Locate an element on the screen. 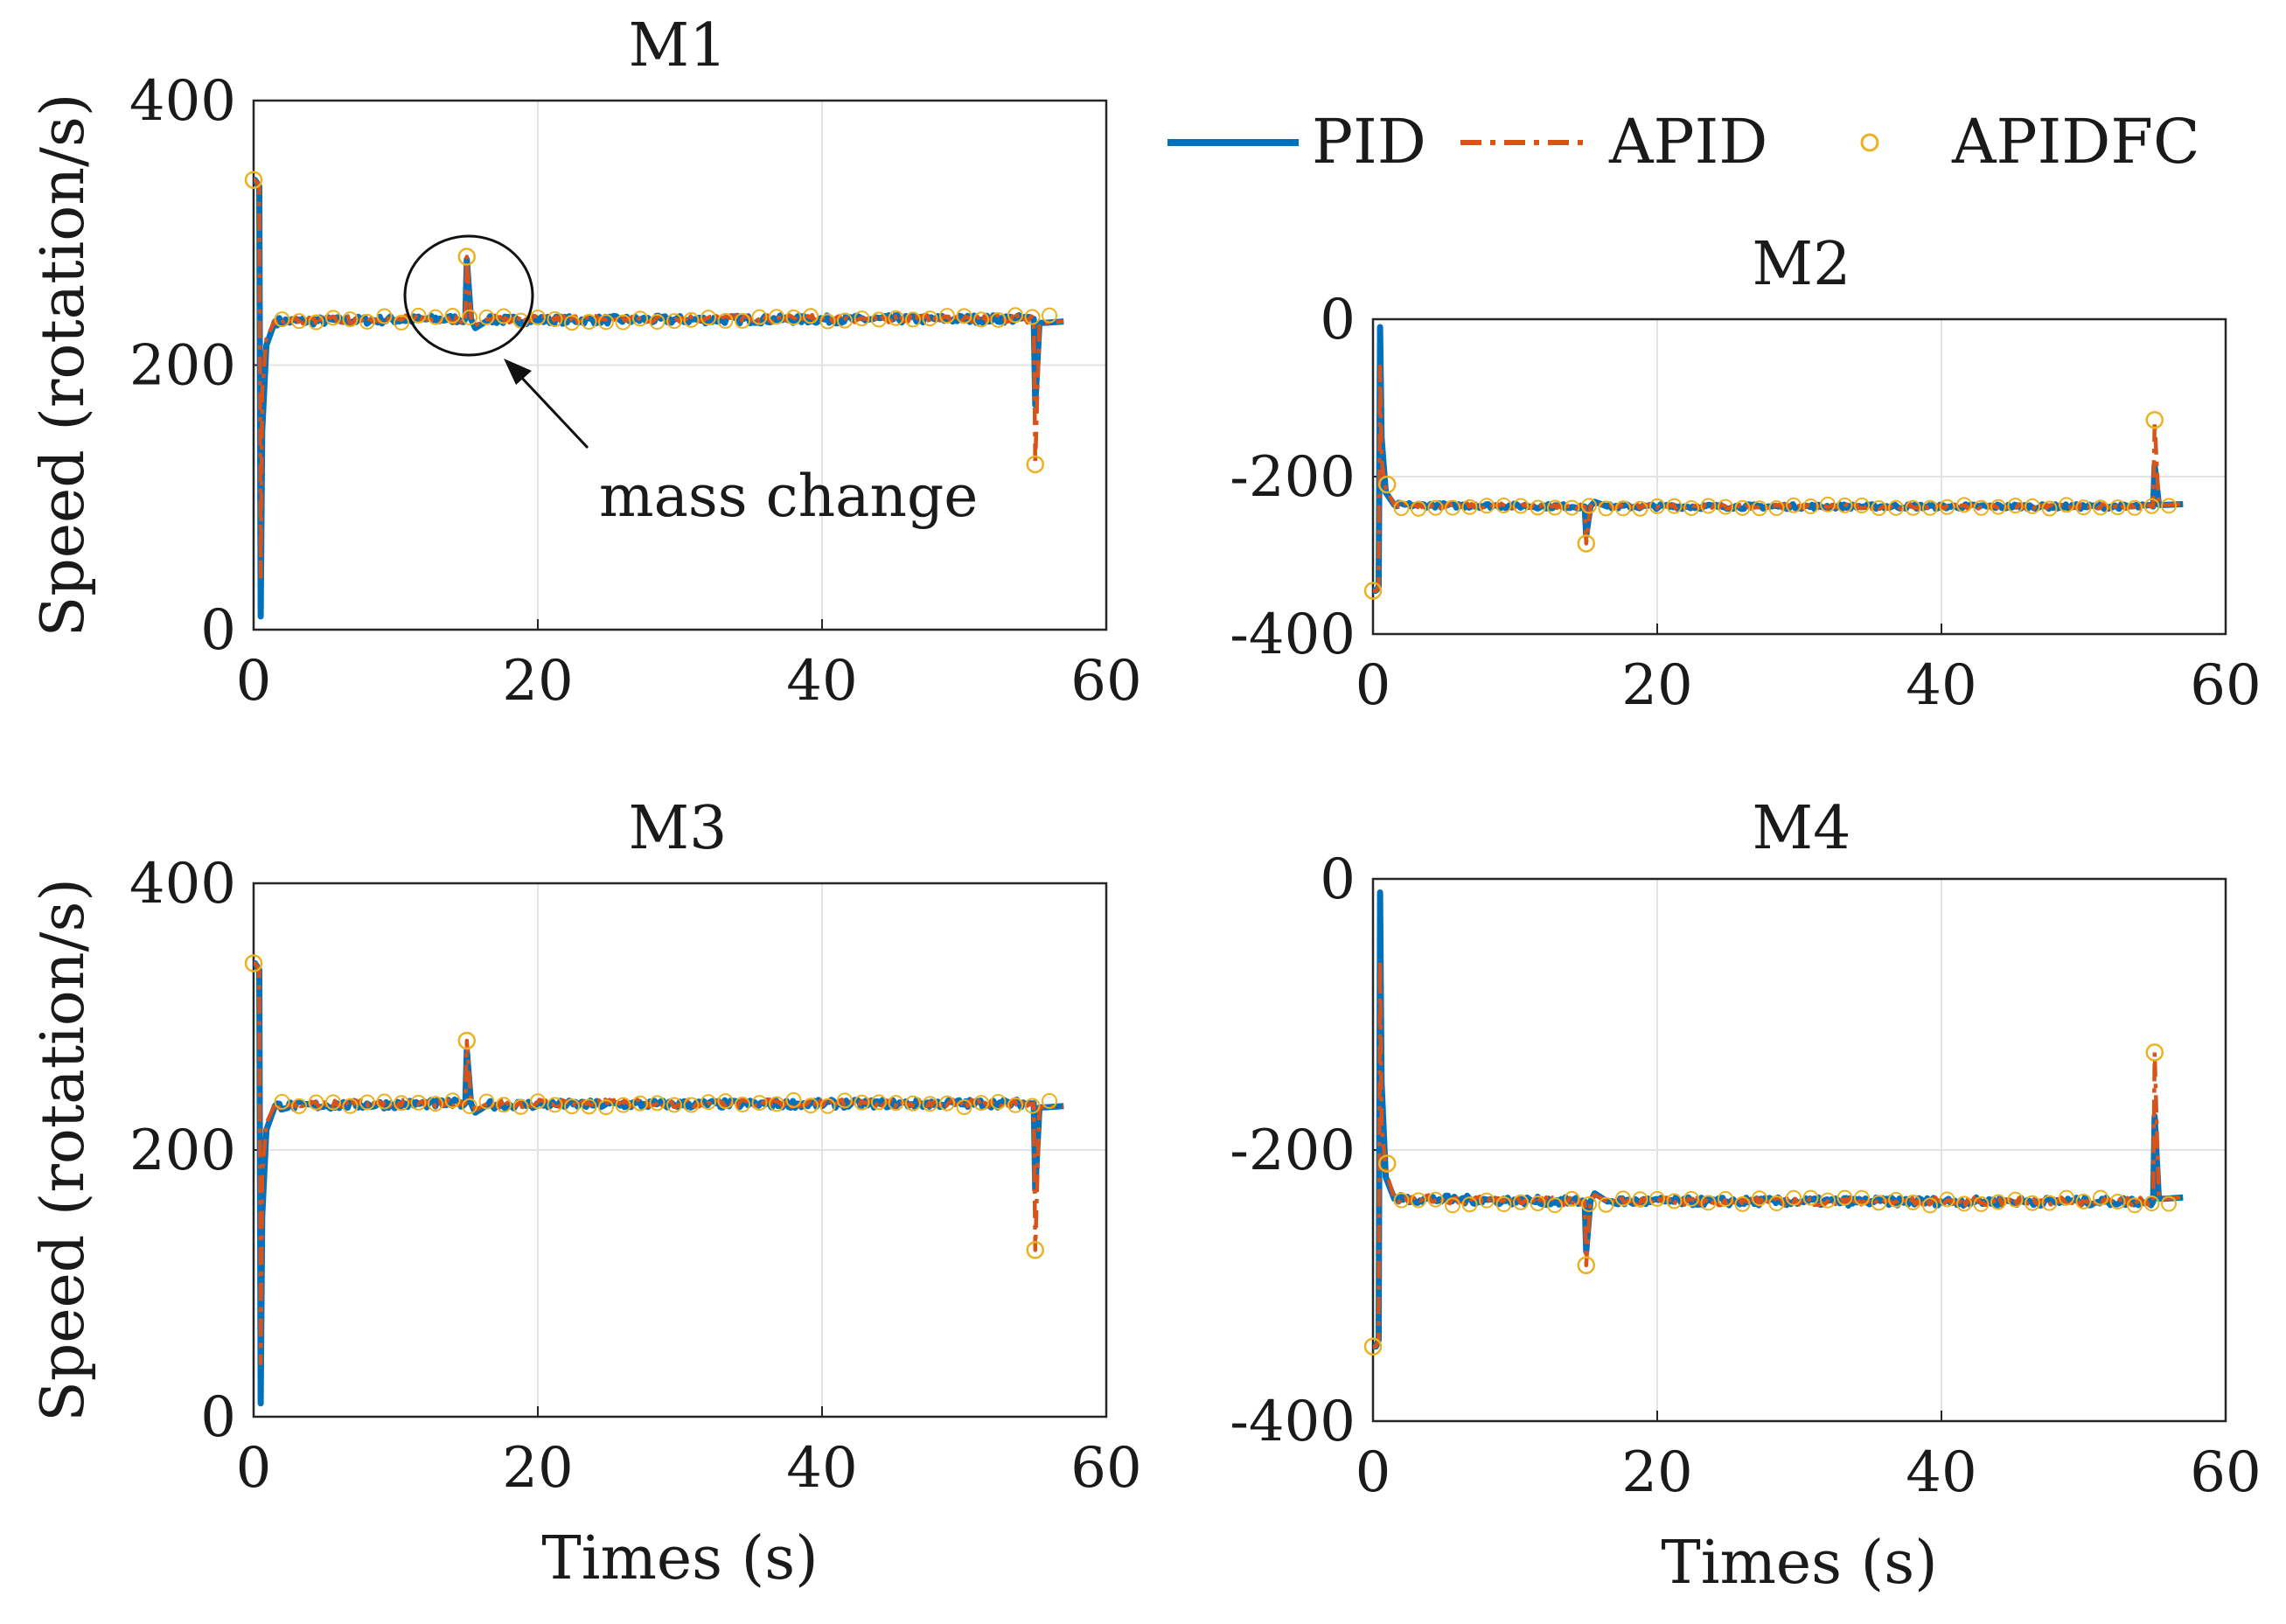  legend-pid-label: PID is located at coordinates (1369, 142).